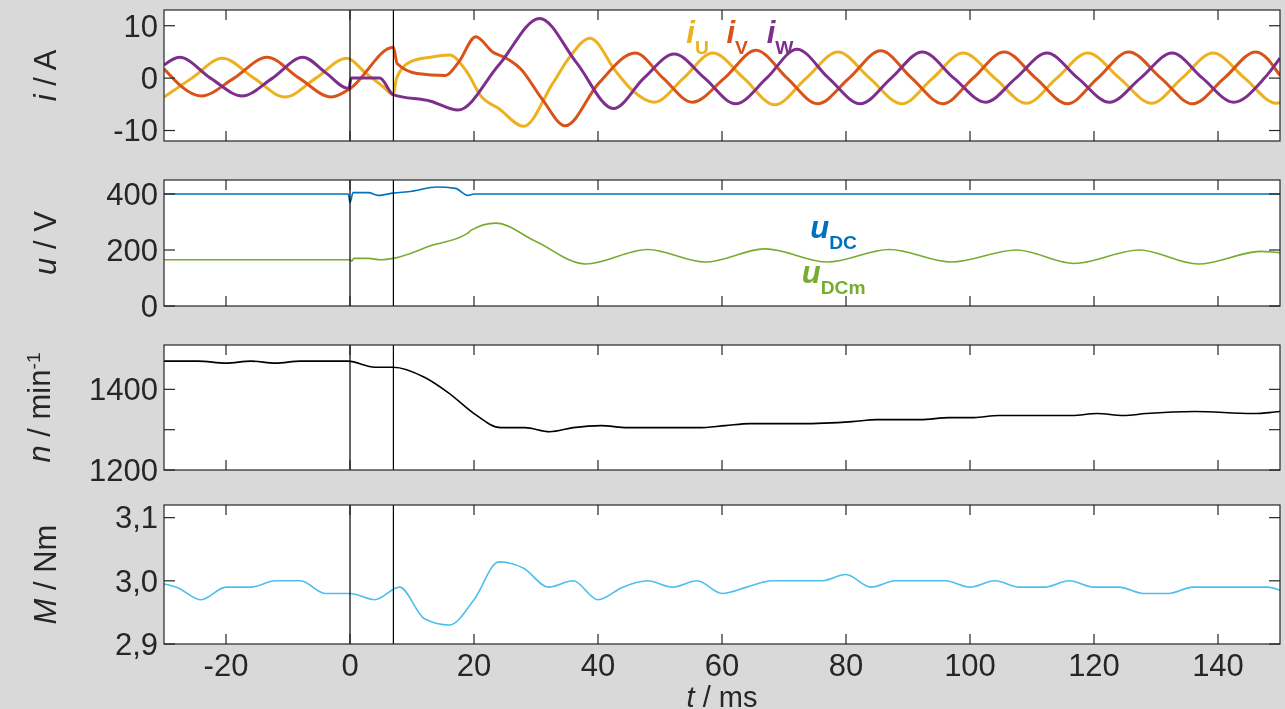  What do you see at coordinates (846, 665) in the screenshot?
I see `x-tick-label: 80` at bounding box center [846, 665].